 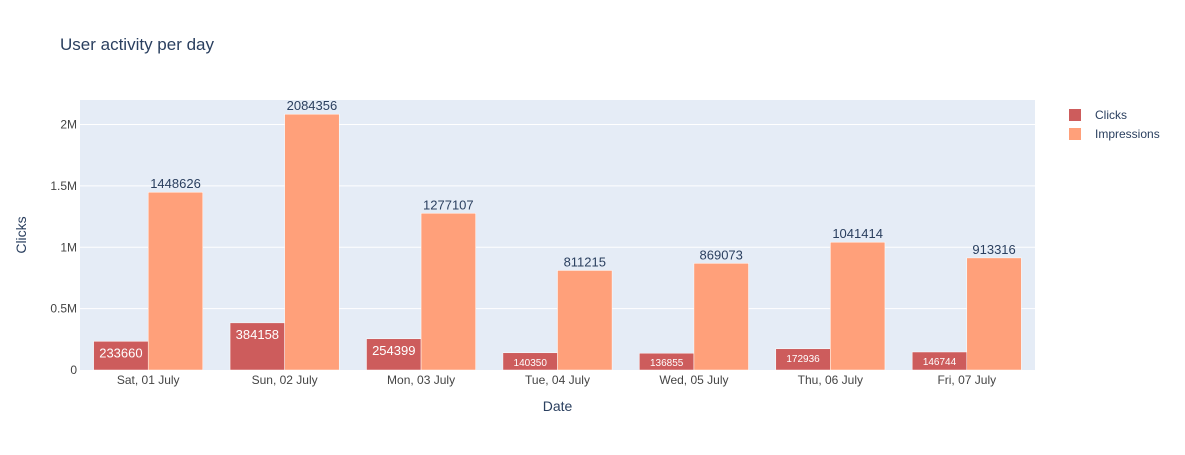 What do you see at coordinates (693, 380) in the screenshot?
I see `x-tick-label: Wed, 05 July` at bounding box center [693, 380].